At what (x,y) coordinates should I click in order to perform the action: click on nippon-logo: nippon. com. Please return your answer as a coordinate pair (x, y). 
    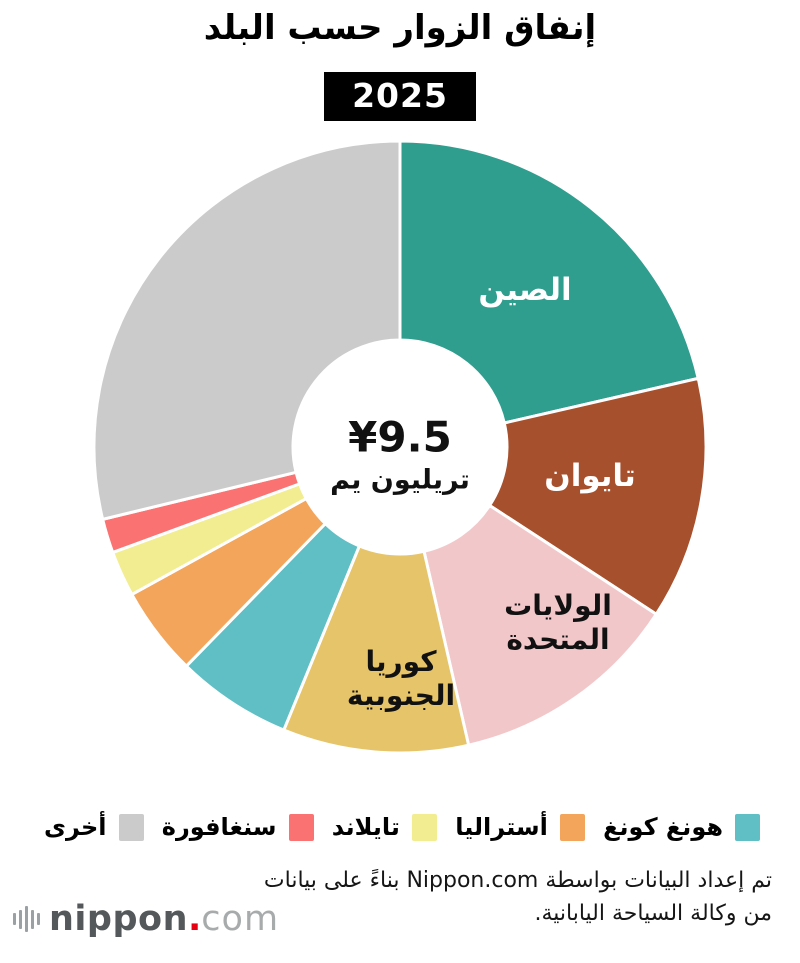
    Looking at the image, I should click on (146, 919).